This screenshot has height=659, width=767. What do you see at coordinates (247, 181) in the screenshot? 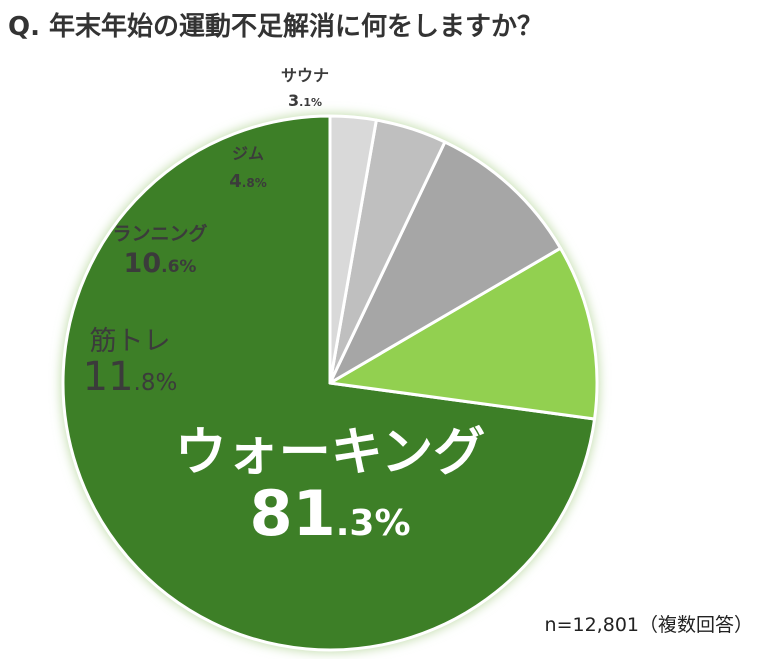
I see `slice-value-gym: 4.8%` at bounding box center [247, 181].